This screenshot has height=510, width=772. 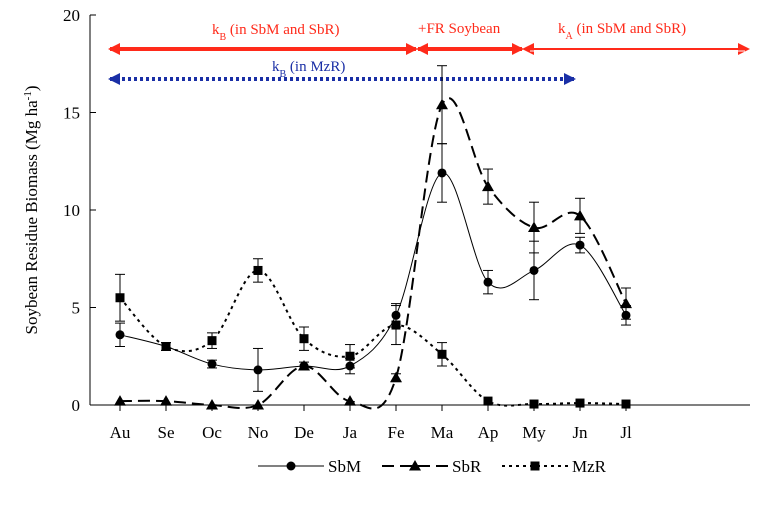 I want to click on y-axis-title-close: ), so click(x=31, y=88).